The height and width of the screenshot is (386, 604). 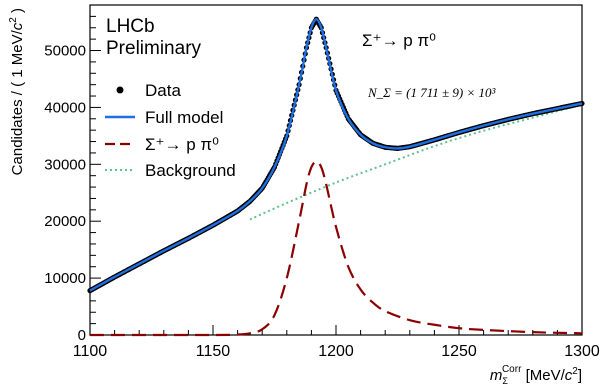 What do you see at coordinates (536, 375) in the screenshot?
I see `x-axis-label: mΣCorr [MeV/c2]` at bounding box center [536, 375].